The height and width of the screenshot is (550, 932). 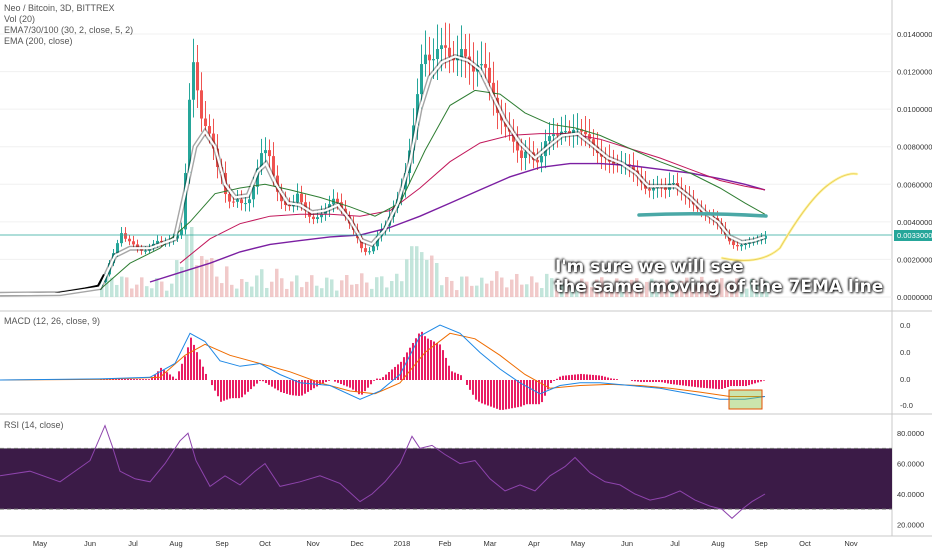 I want to click on macd-title: MACD (12, 26, close, 9), so click(x=52, y=321).